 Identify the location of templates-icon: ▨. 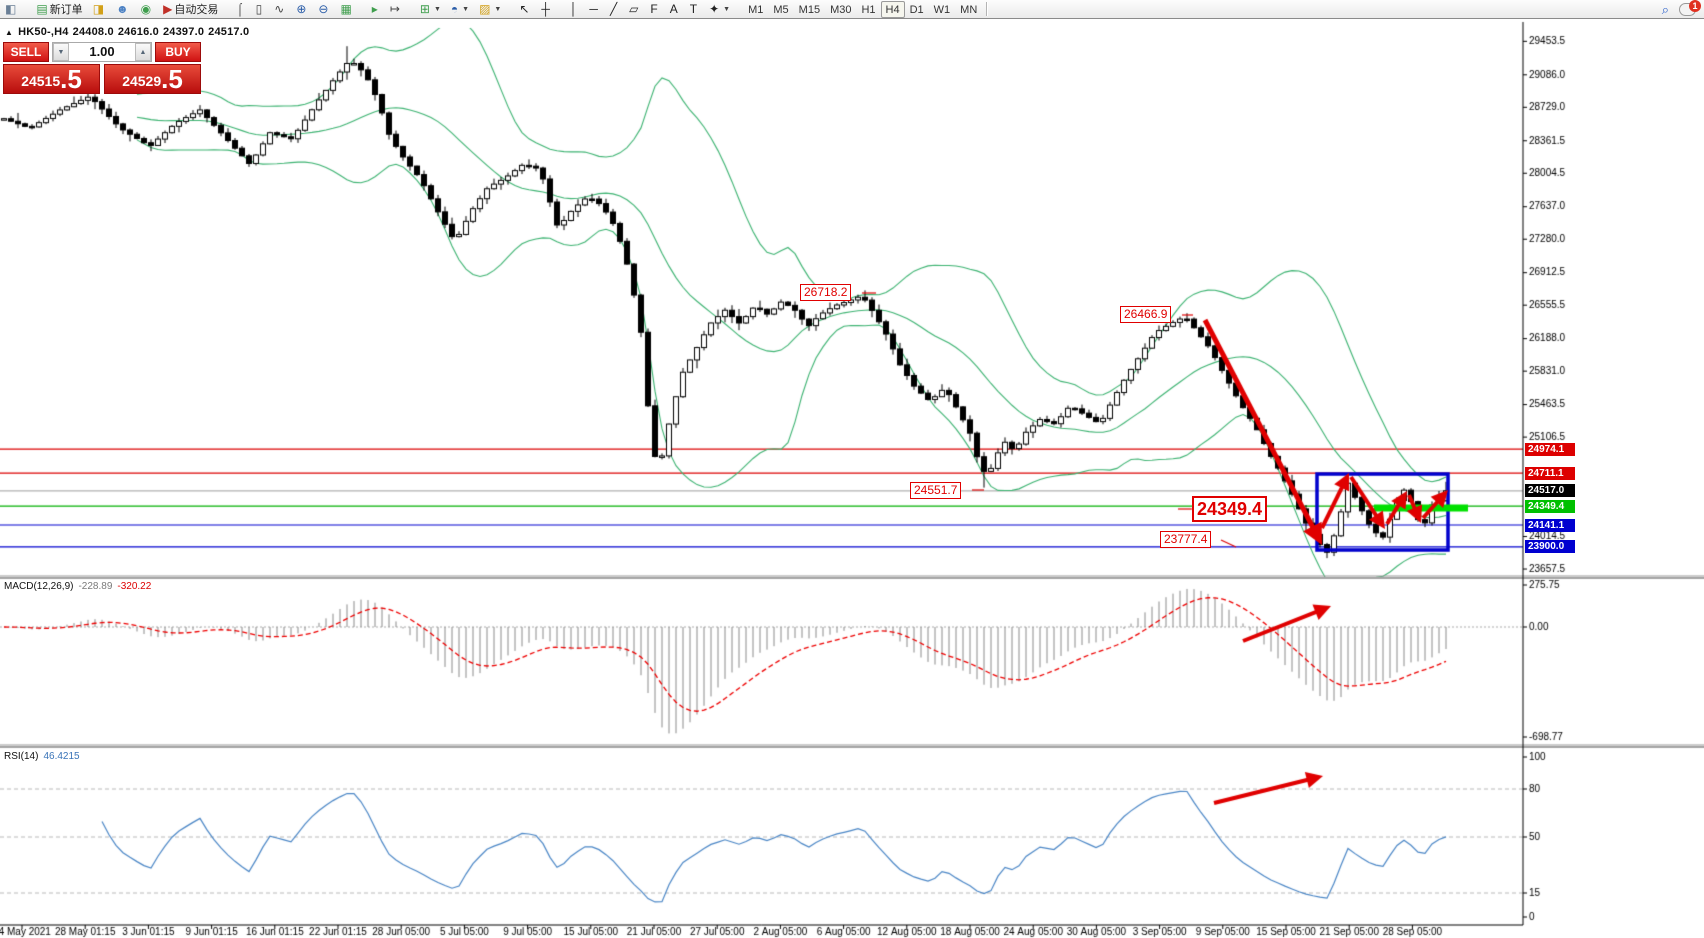
(485, 9).